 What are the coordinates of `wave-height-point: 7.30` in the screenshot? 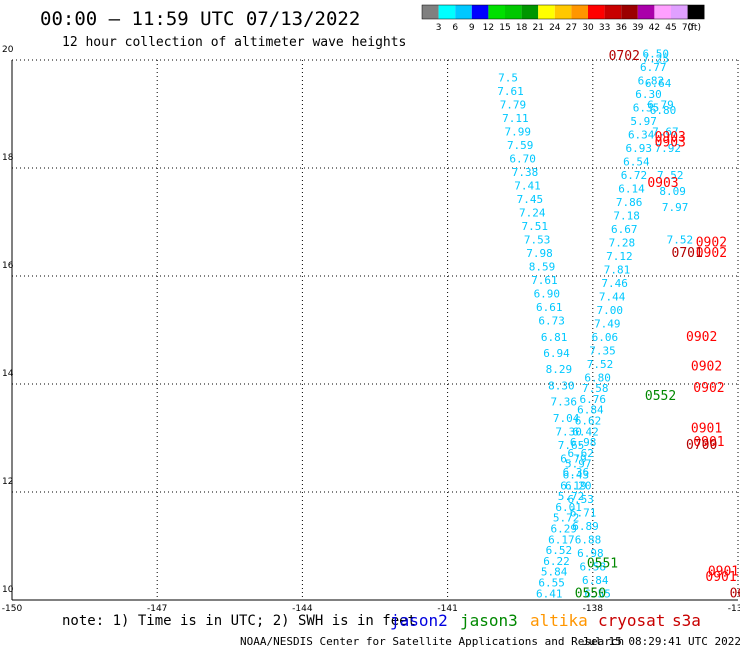 It's located at (568, 431).